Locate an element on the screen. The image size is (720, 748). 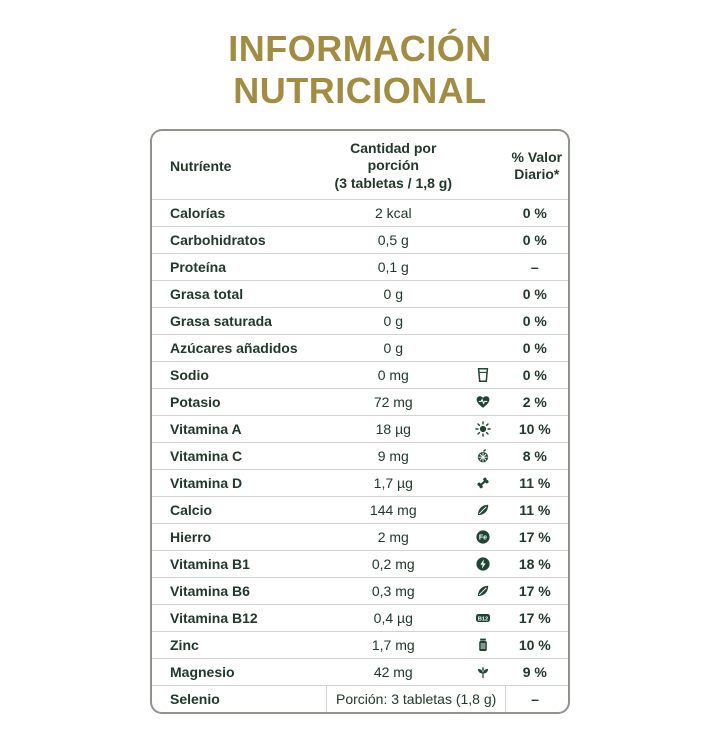
table-row: Calcio 144 mg 11 % is located at coordinates (360, 510).